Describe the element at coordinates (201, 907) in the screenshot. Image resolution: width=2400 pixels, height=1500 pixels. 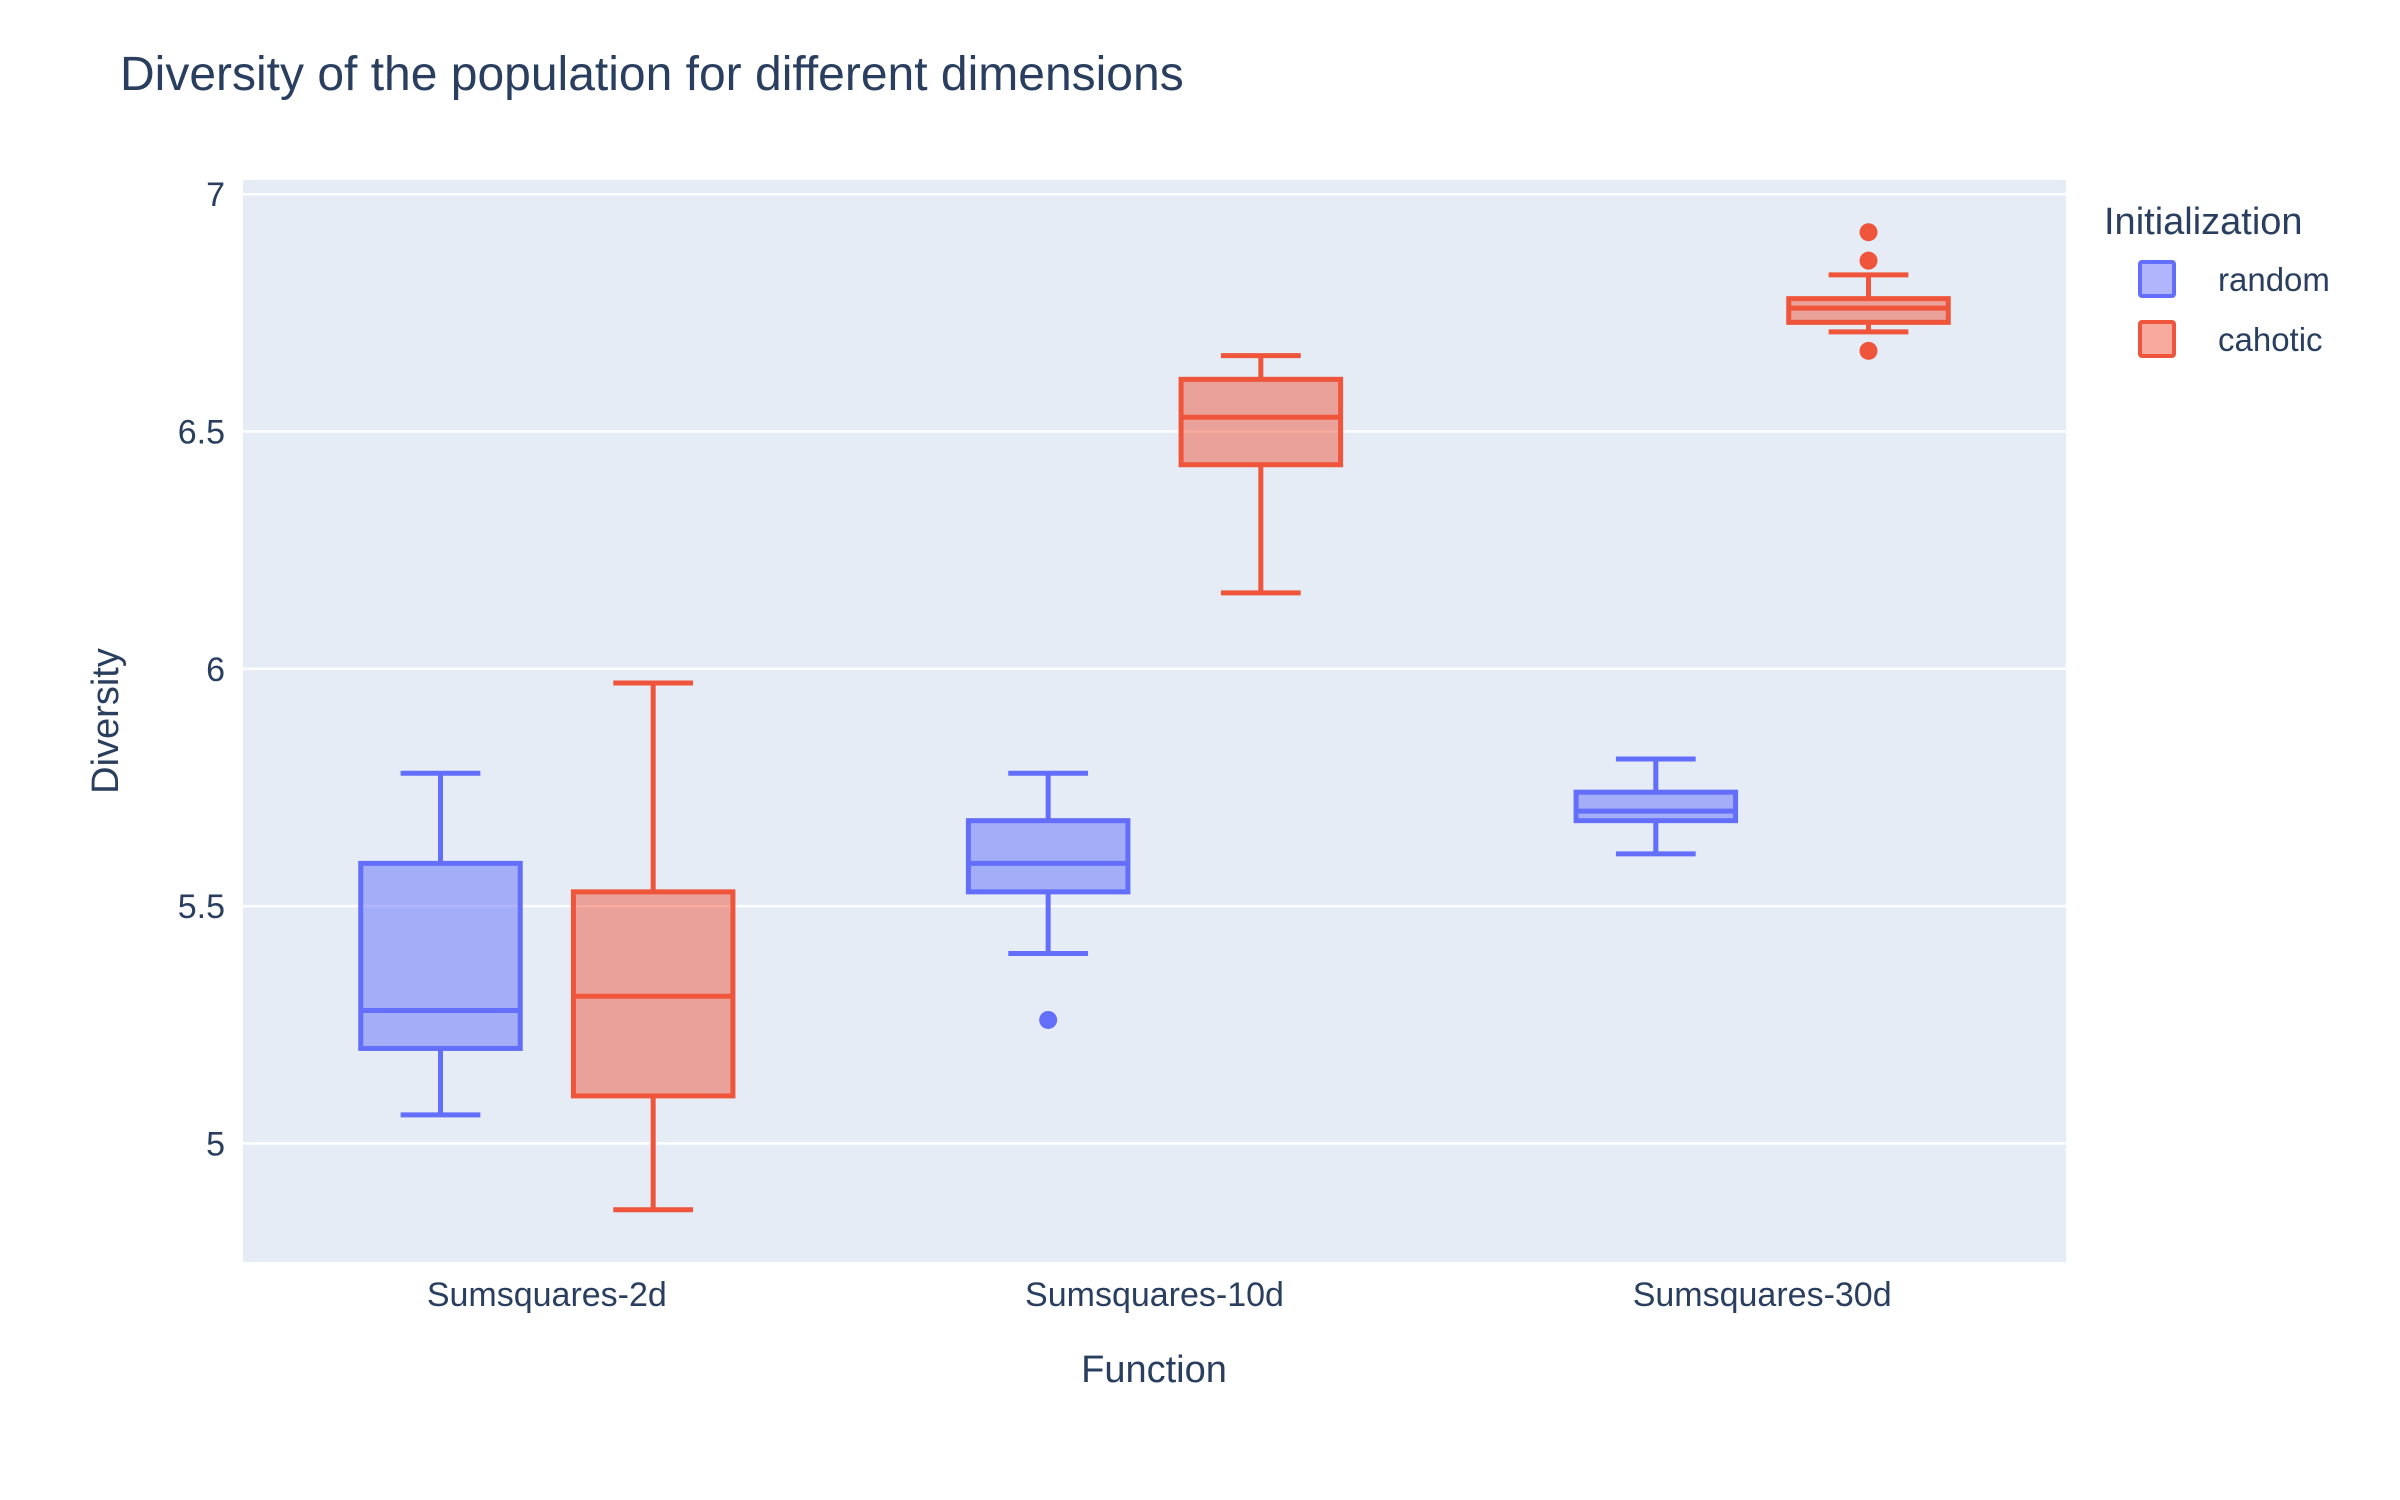
I see `y-tick-label-1: 5.5` at that location.